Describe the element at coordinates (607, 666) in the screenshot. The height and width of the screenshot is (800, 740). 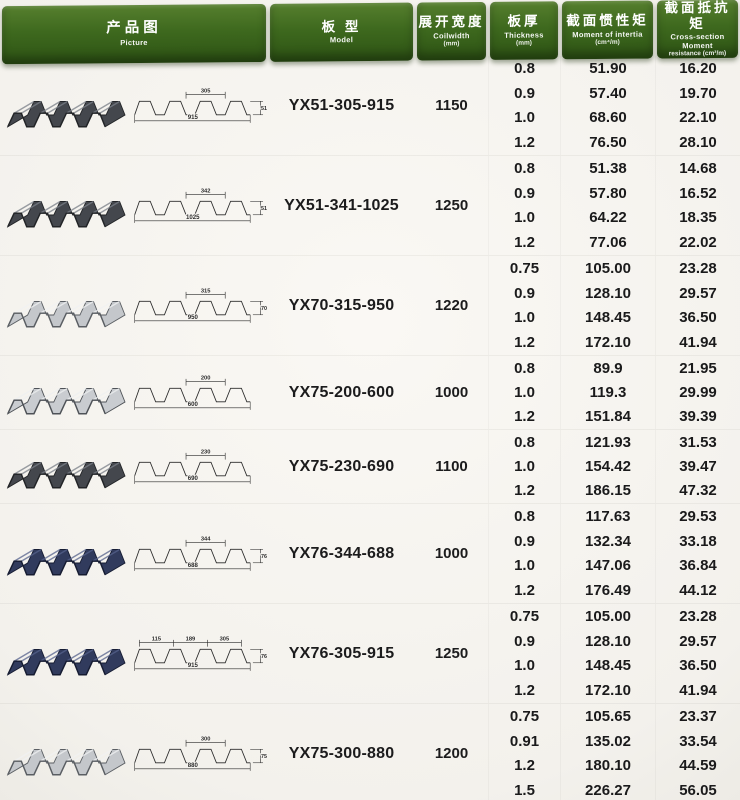
I see `inertia-value: 148.45` at that location.